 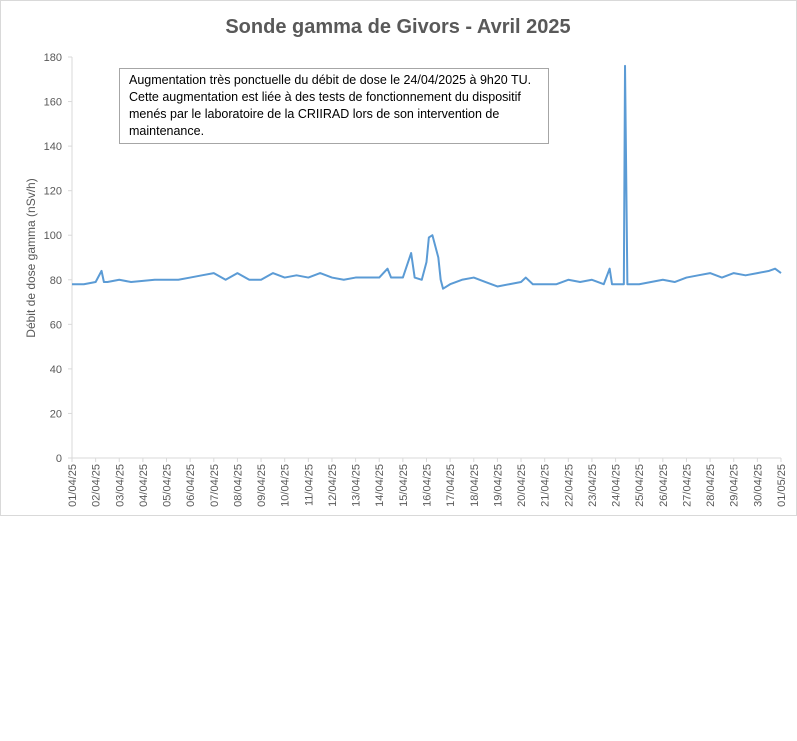 I want to click on y-tick-label: 140, so click(x=53, y=147).